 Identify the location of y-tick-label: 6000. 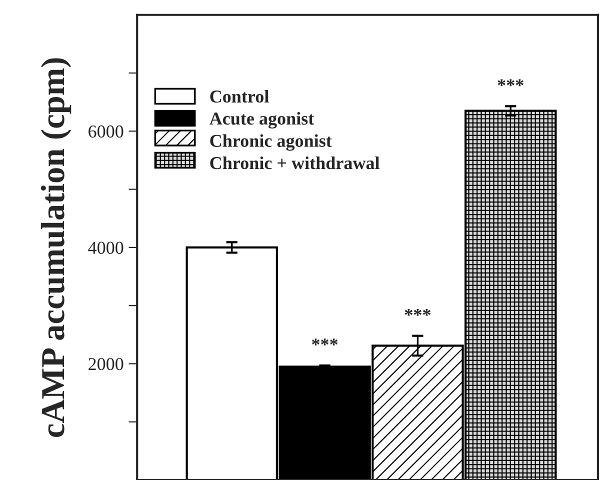
(106, 131).